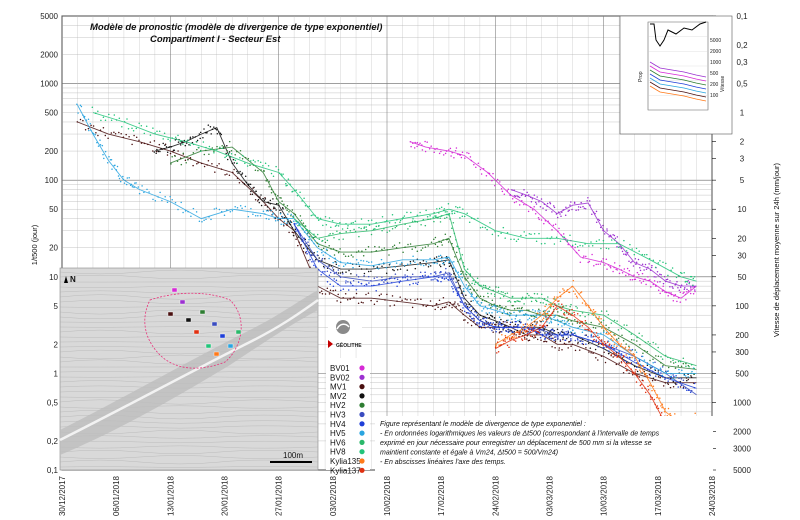 This screenshot has width=800, height=520. What do you see at coordinates (338, 424) in the screenshot?
I see `legend-label: HV4` at bounding box center [338, 424].